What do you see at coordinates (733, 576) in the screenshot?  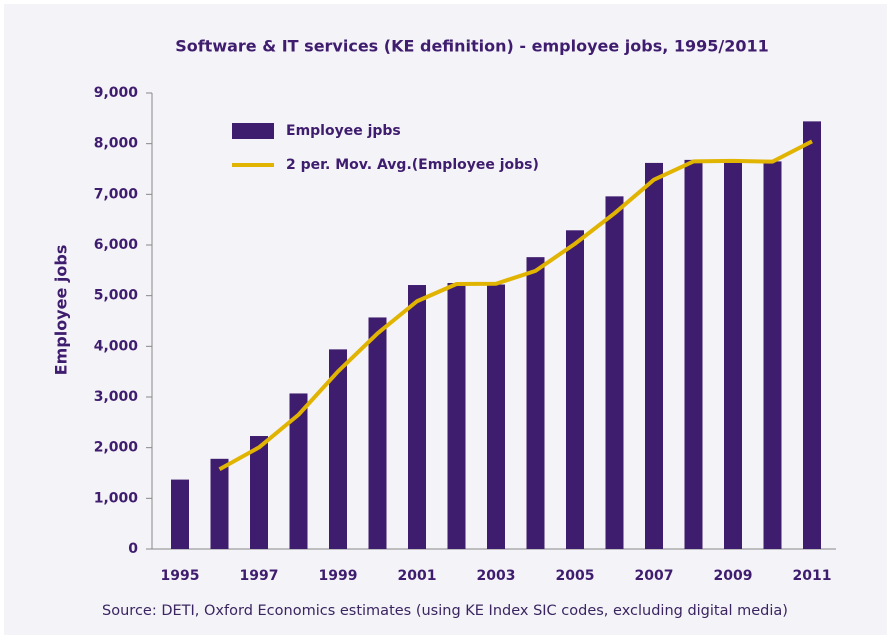 I see `x-tick-label: 2009` at bounding box center [733, 576].